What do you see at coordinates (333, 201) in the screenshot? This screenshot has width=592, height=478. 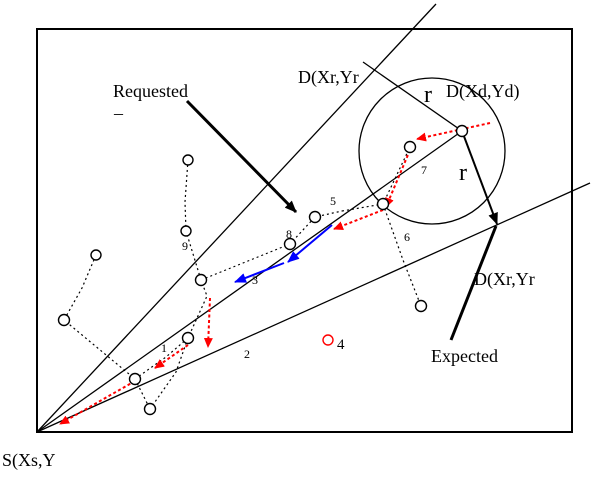 I see `node-label-5: 5` at bounding box center [333, 201].